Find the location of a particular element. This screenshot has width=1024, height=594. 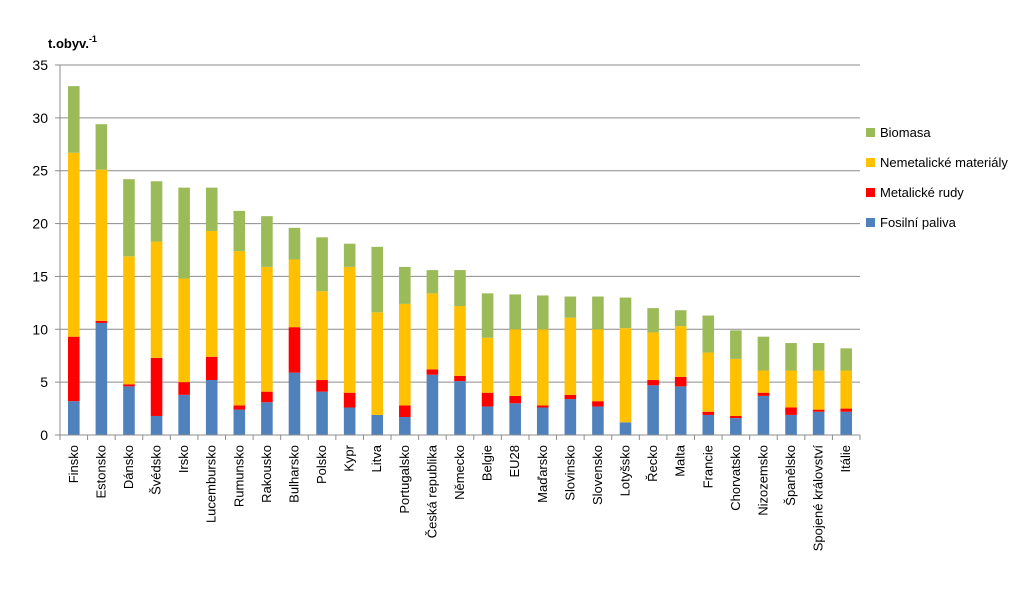

y-axis-title: t.obyv.-1 is located at coordinates (72, 42).